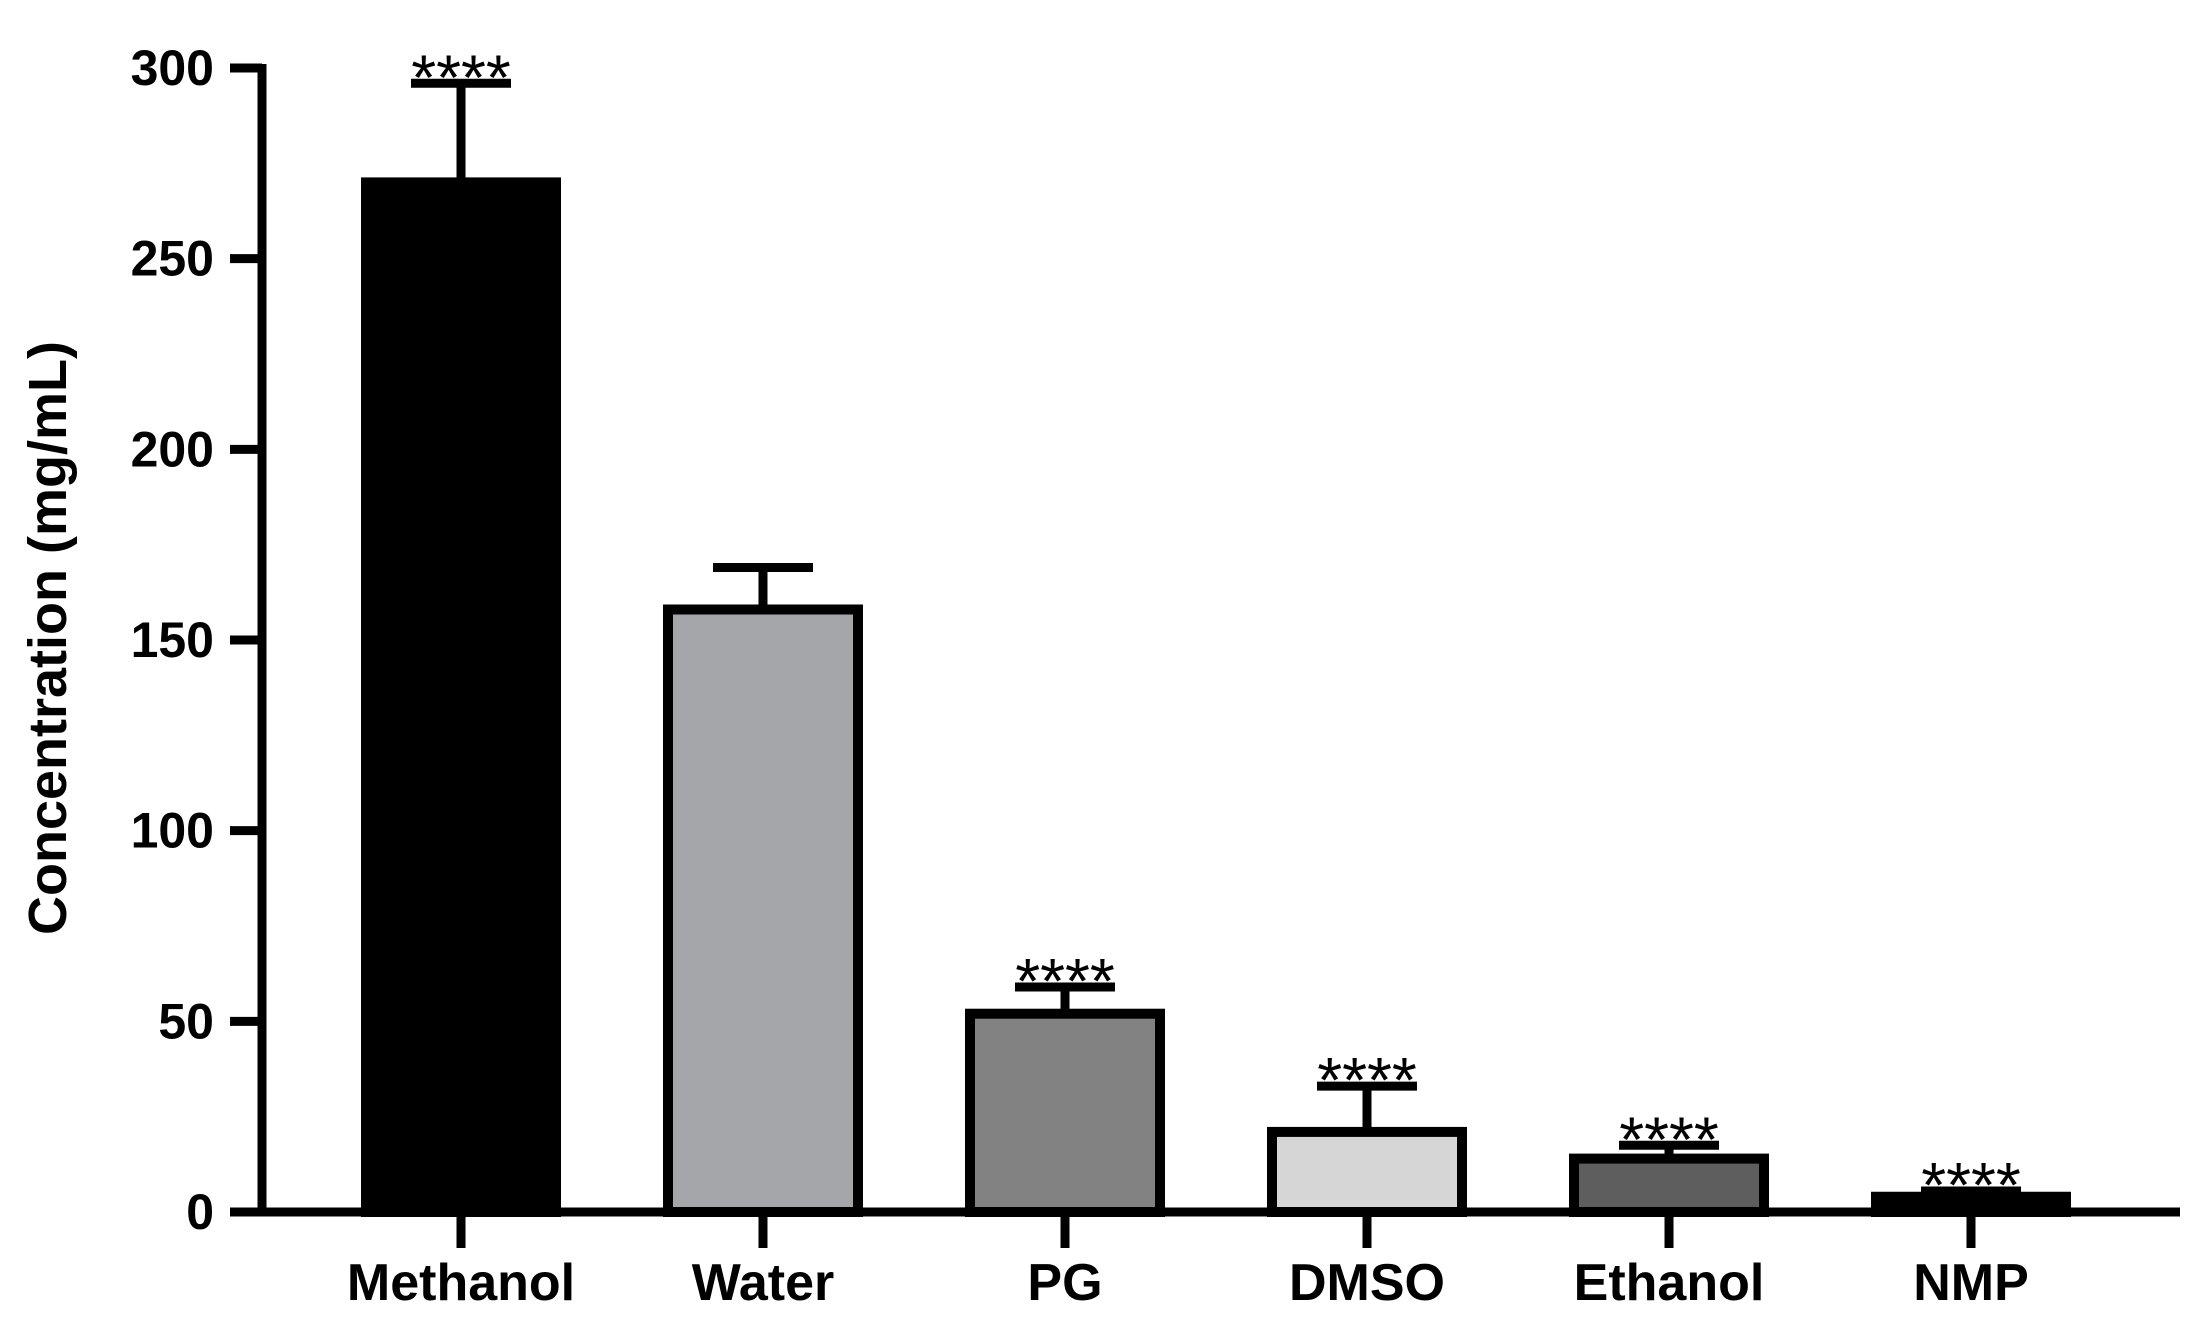  What do you see at coordinates (1065, 1112) in the screenshot?
I see `bar-pg` at bounding box center [1065, 1112].